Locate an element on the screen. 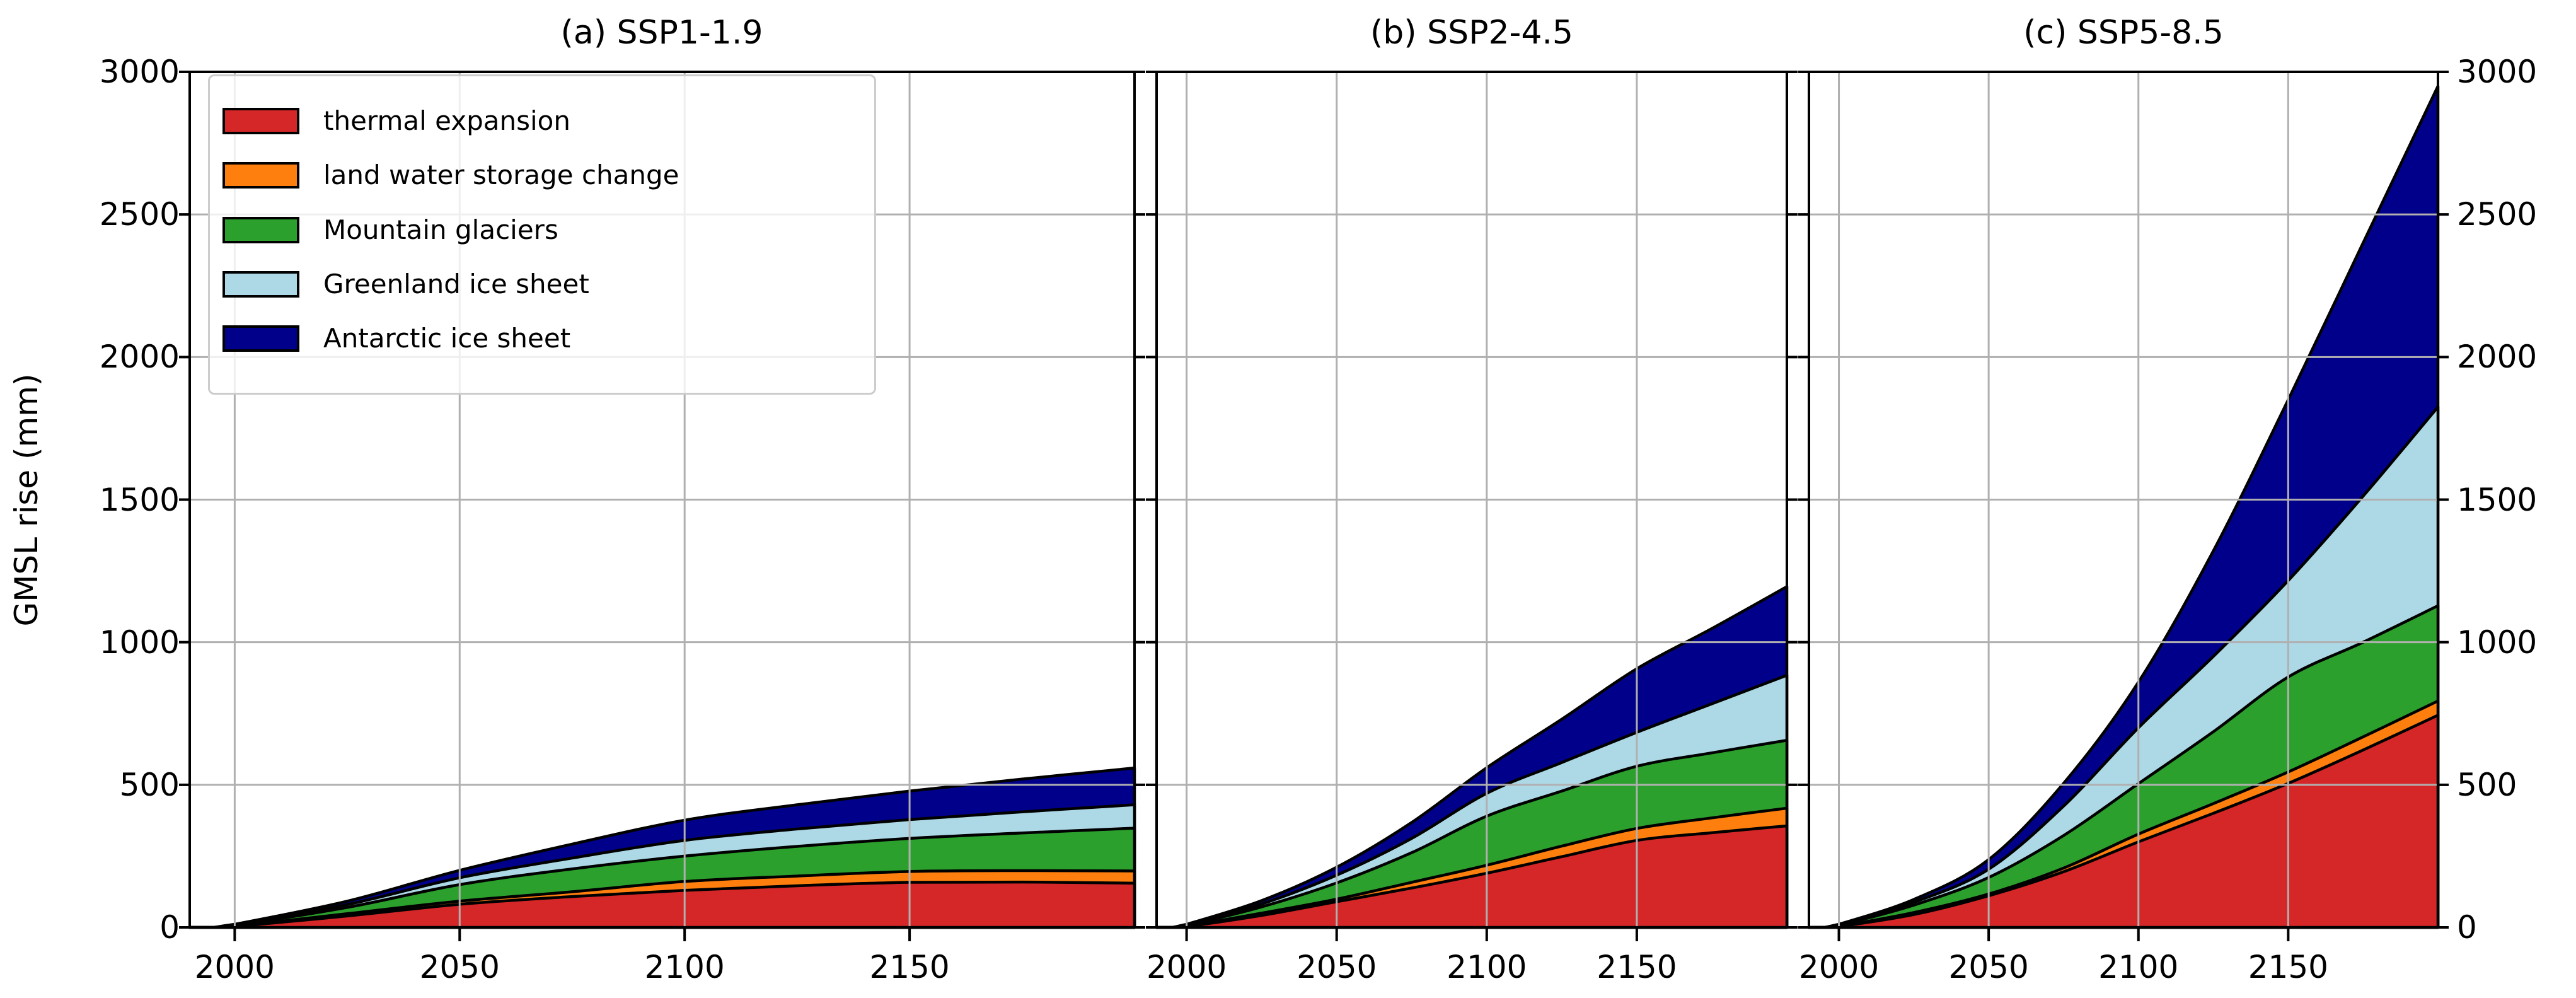 This screenshot has width=2576, height=998. panel-a-title: (a) SSP1-1.9 is located at coordinates (662, 33).